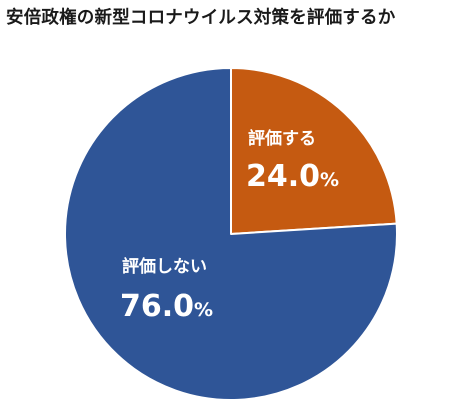 The image size is (461, 411). I want to click on slice-name-hyoka-suru: 評価する, so click(282, 138).